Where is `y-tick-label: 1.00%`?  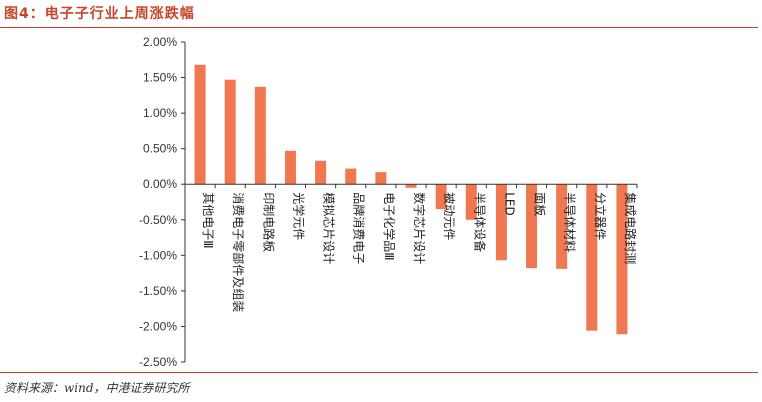
y-tick-label: 1.00% is located at coordinates (160, 113).